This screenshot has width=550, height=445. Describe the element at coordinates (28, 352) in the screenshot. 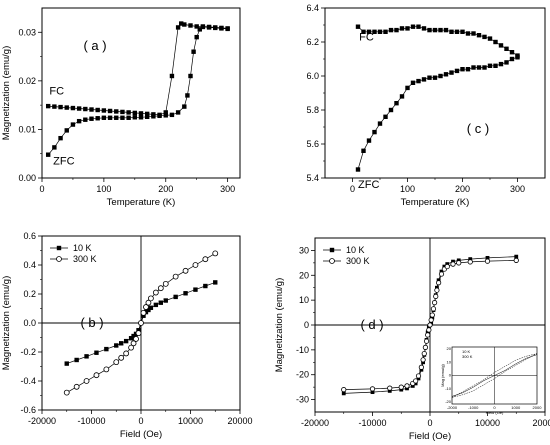

I see `y-tick-label: -0.2` at that location.